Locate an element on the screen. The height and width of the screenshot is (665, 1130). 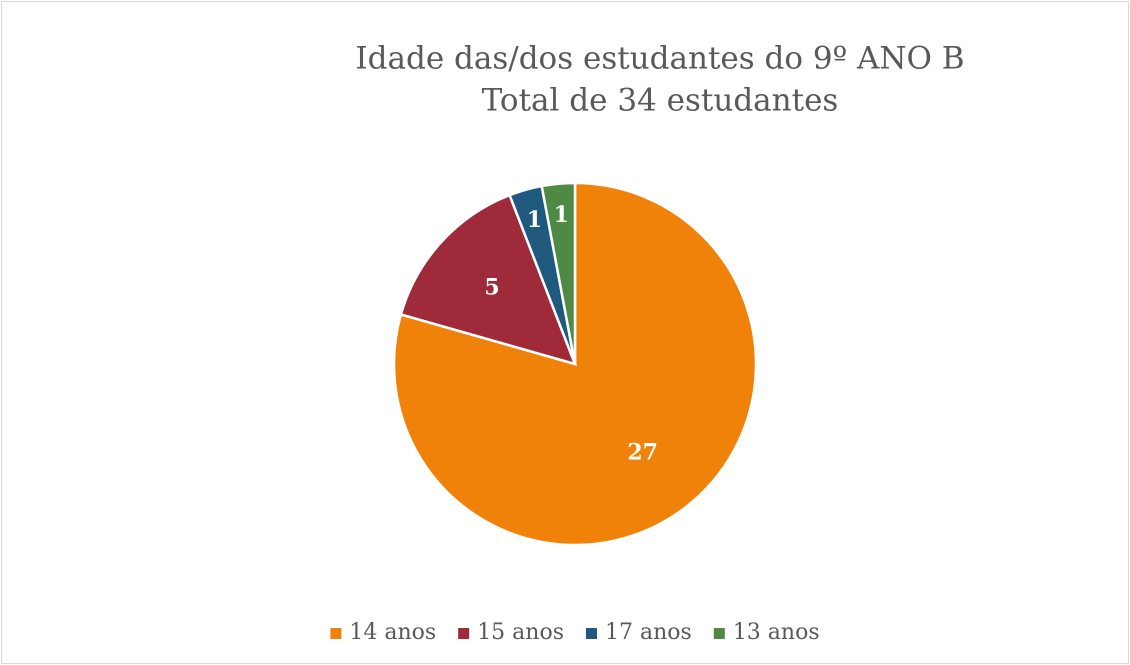
legend-label: 17 anos is located at coordinates (648, 632).